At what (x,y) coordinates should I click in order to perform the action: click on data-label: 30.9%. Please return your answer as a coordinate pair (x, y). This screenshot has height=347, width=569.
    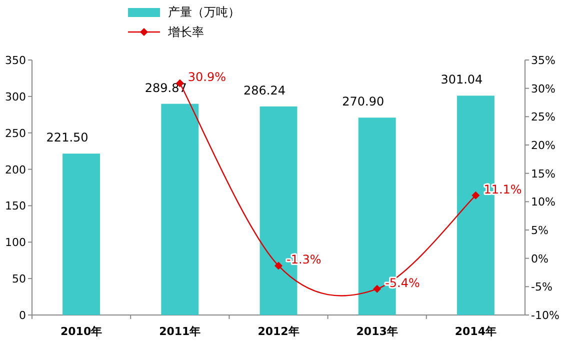
    Looking at the image, I should click on (207, 77).